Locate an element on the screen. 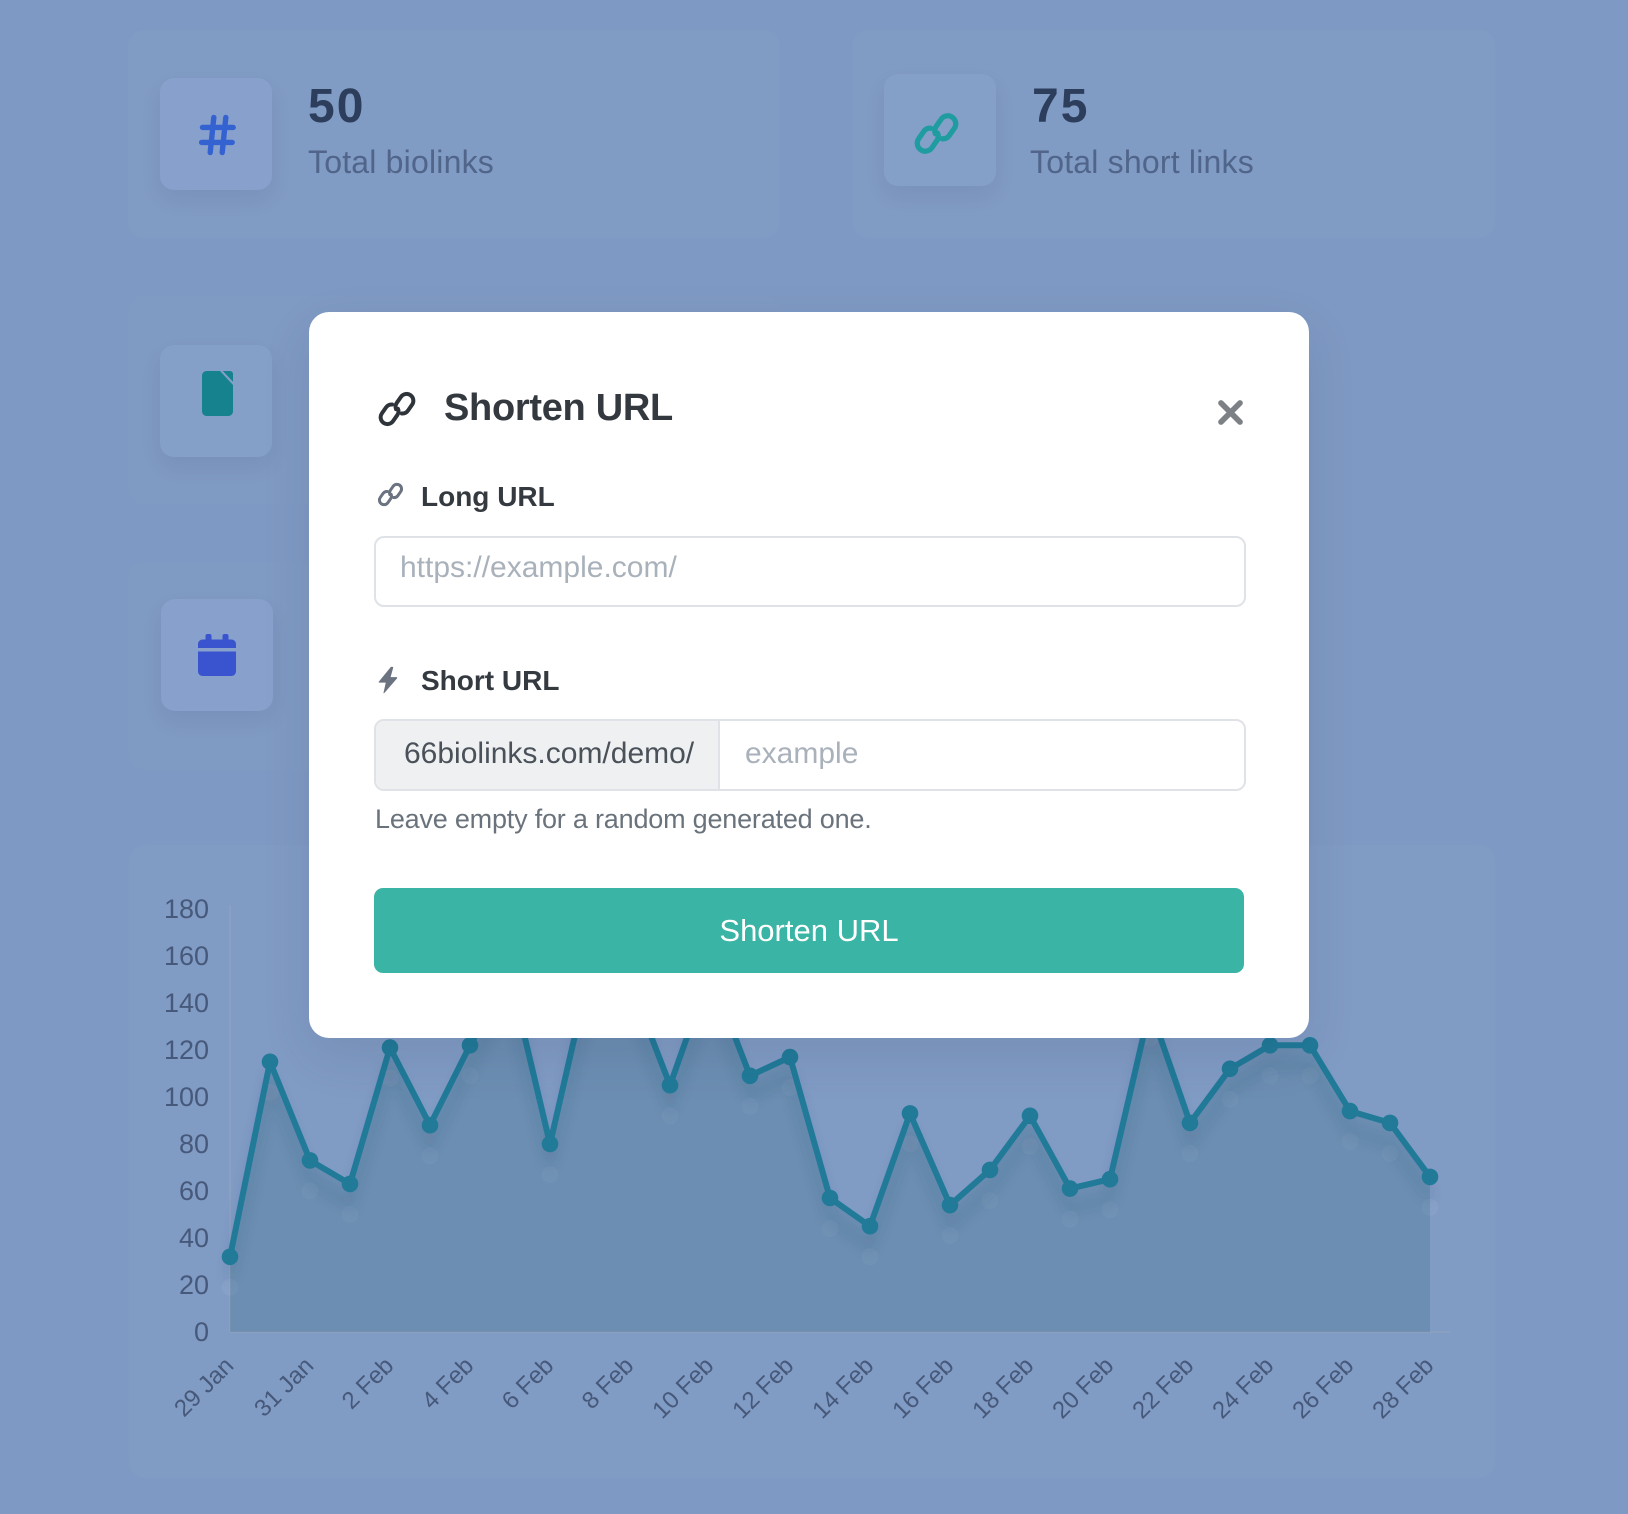 The image size is (1628, 1514). svg-text: 40 is located at coordinates (194, 1238).